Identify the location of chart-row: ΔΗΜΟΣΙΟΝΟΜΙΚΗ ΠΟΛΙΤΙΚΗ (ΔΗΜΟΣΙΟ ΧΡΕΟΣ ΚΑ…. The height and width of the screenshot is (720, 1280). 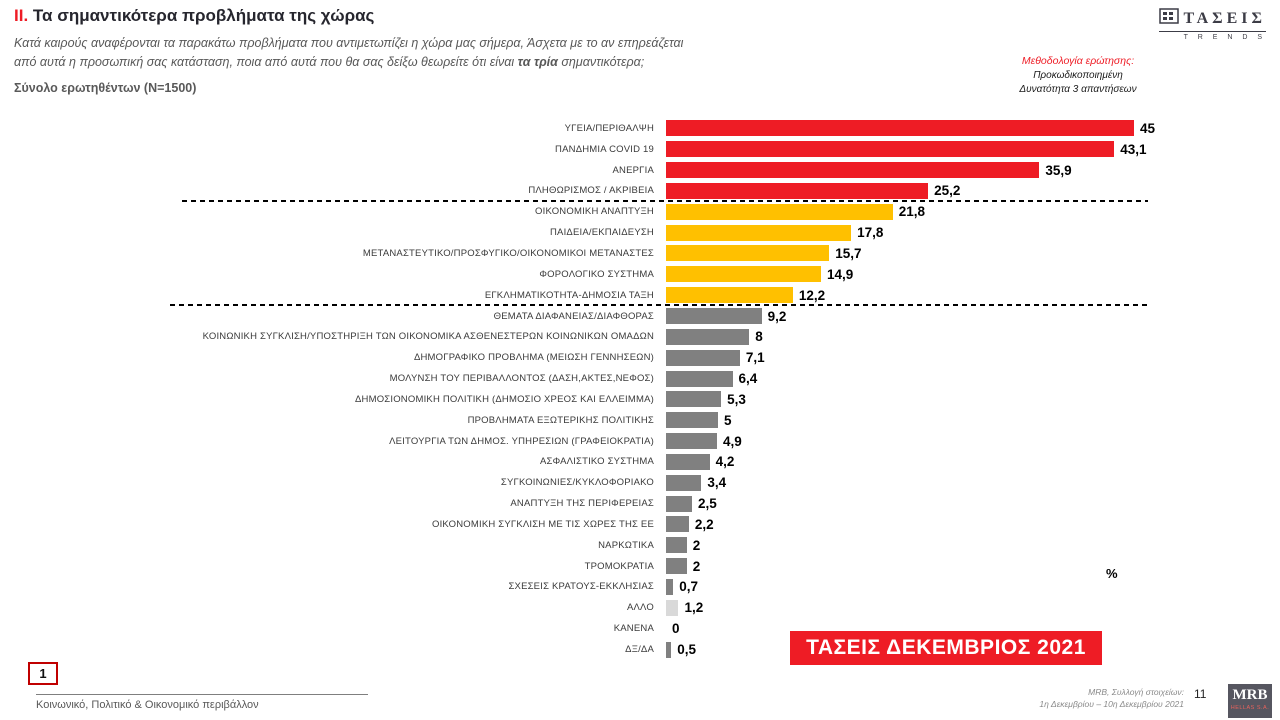
(640, 399).